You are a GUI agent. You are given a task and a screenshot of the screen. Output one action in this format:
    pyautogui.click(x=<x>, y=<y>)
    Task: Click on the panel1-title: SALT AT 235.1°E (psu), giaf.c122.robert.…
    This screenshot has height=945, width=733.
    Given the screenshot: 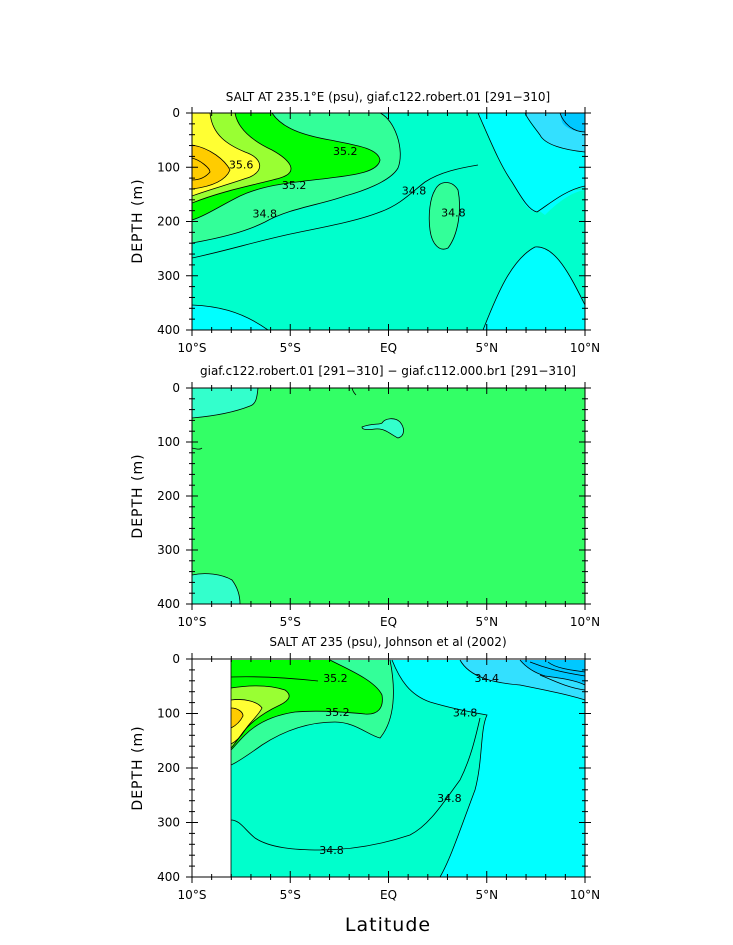 What is the action you would take?
    pyautogui.click(x=388, y=97)
    